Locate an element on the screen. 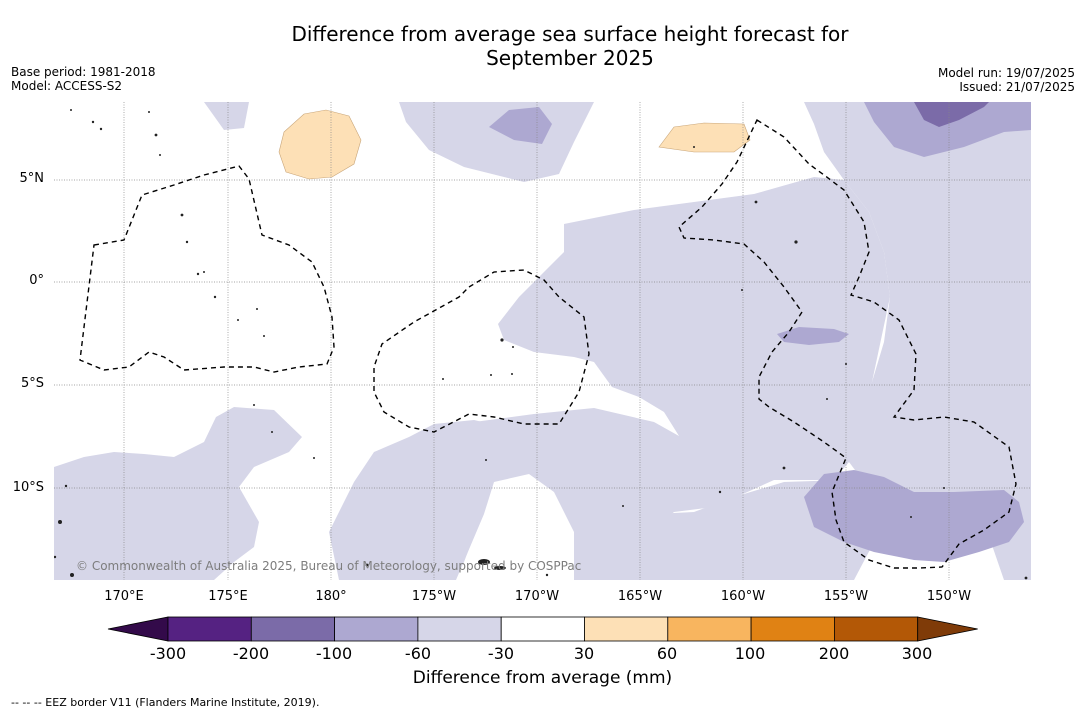  eez-border-phoenix is located at coordinates (481, 351).